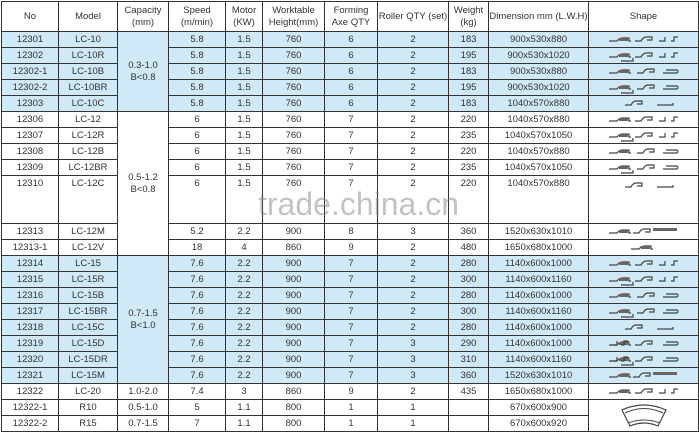 This screenshot has width=699, height=432. What do you see at coordinates (88, 407) in the screenshot?
I see `model-cell: R10` at bounding box center [88, 407].